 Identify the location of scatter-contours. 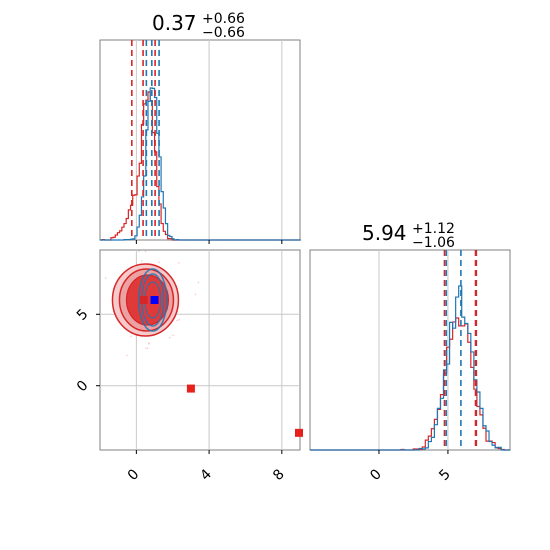
(203, 343).